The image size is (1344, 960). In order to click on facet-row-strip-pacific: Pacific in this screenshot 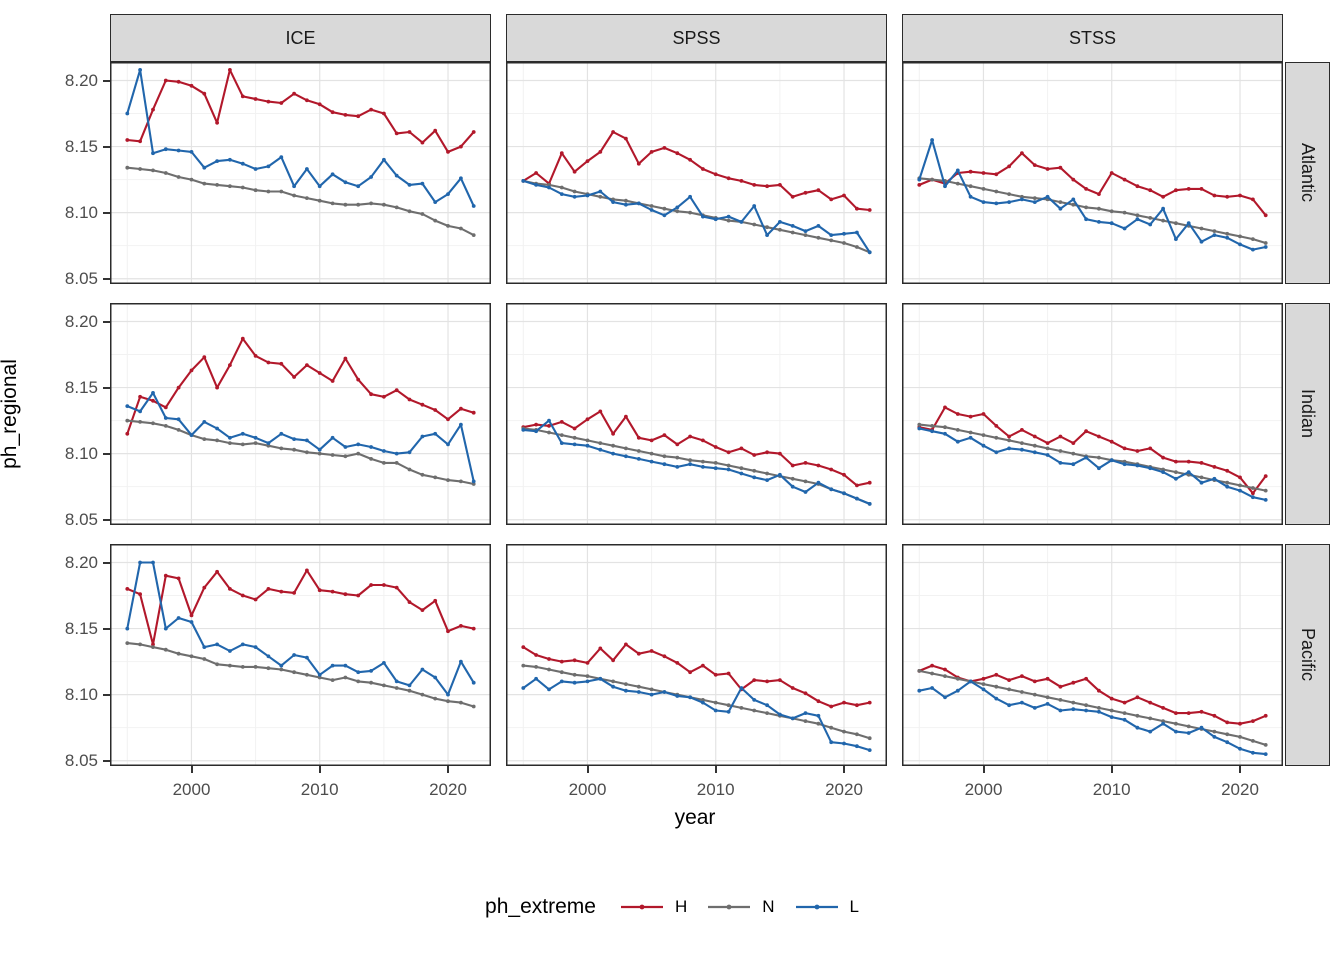, I will do `click(1307, 655)`.